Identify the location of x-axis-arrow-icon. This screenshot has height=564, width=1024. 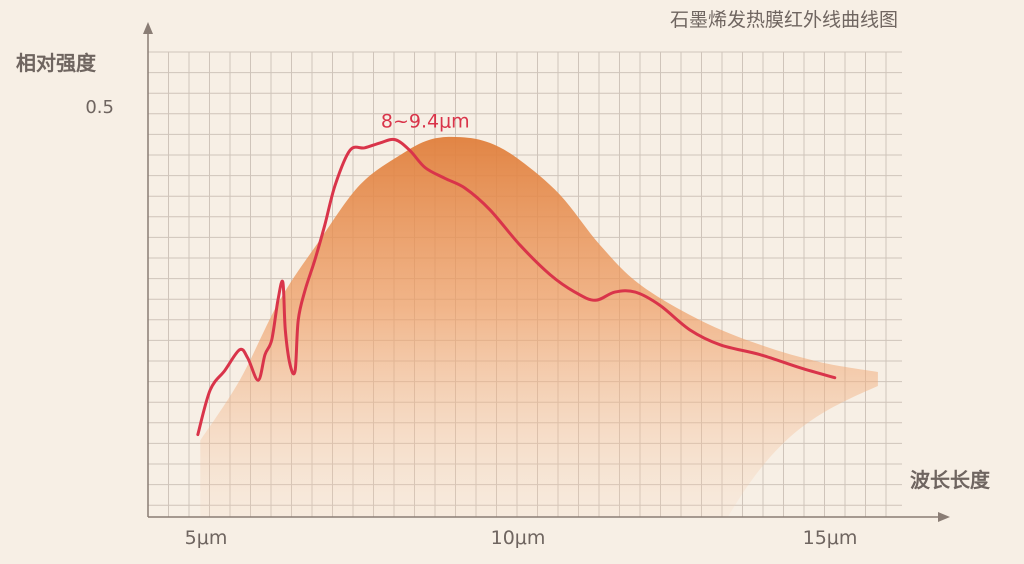
(944, 517).